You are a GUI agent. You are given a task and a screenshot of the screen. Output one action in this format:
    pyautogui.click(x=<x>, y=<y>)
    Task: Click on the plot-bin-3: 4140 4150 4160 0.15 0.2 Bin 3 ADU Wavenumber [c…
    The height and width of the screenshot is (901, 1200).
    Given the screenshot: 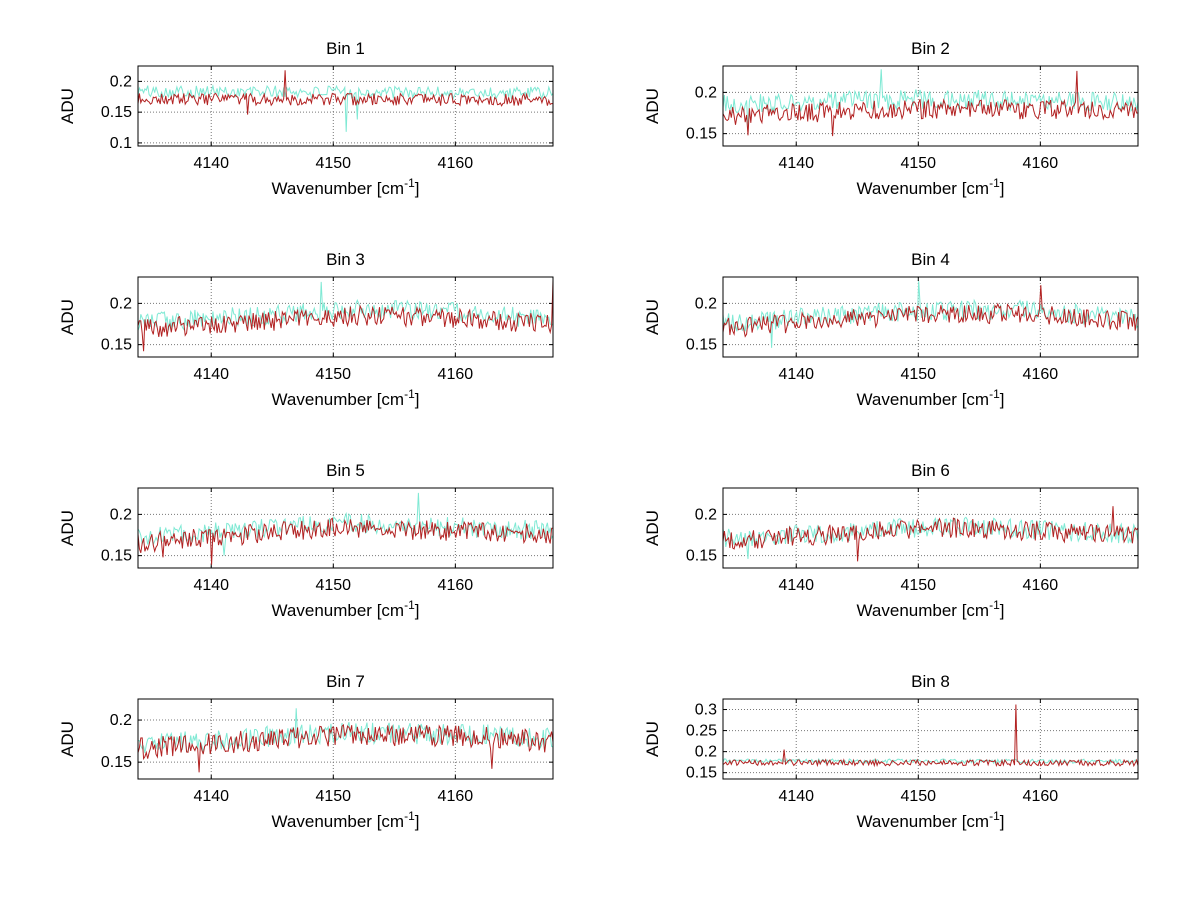 What is the action you would take?
    pyautogui.click(x=306, y=329)
    